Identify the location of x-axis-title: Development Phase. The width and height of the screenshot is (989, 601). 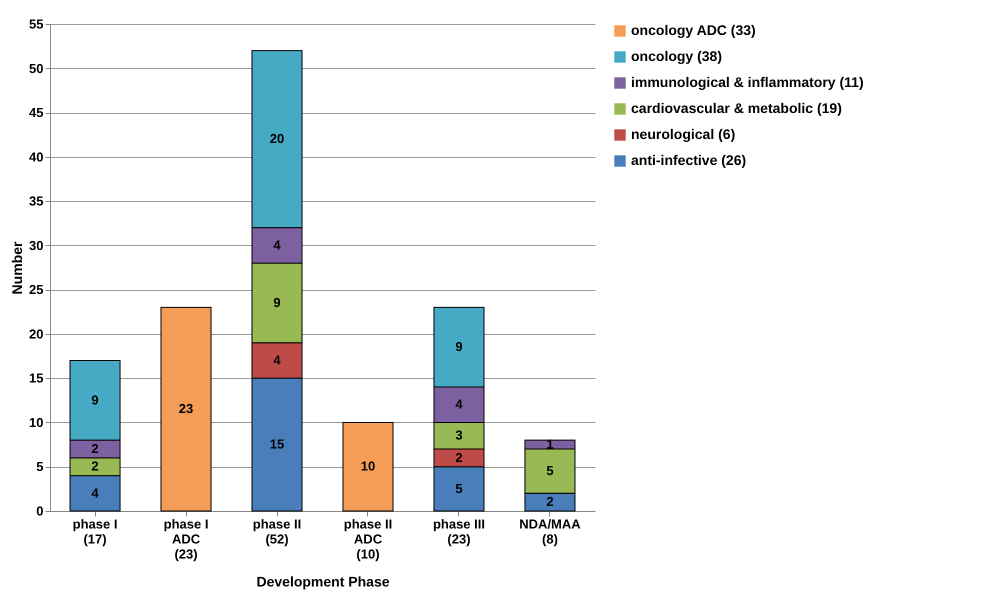
(323, 582).